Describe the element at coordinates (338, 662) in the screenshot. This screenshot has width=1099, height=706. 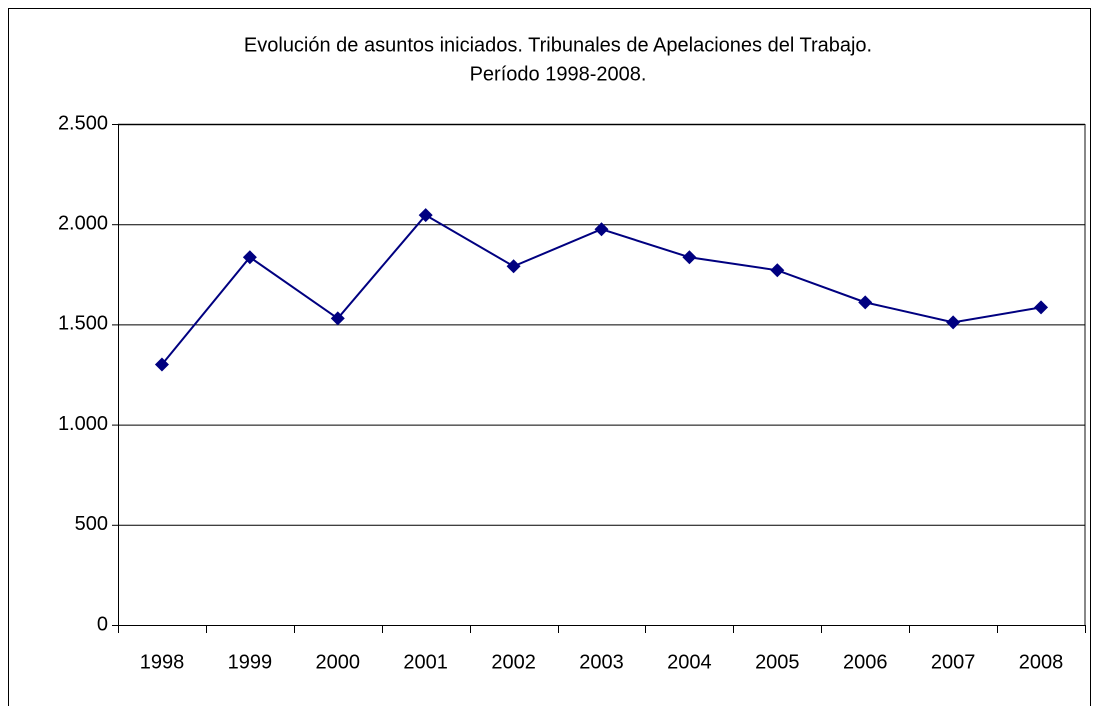
I see `x-tick-label: 2000` at that location.